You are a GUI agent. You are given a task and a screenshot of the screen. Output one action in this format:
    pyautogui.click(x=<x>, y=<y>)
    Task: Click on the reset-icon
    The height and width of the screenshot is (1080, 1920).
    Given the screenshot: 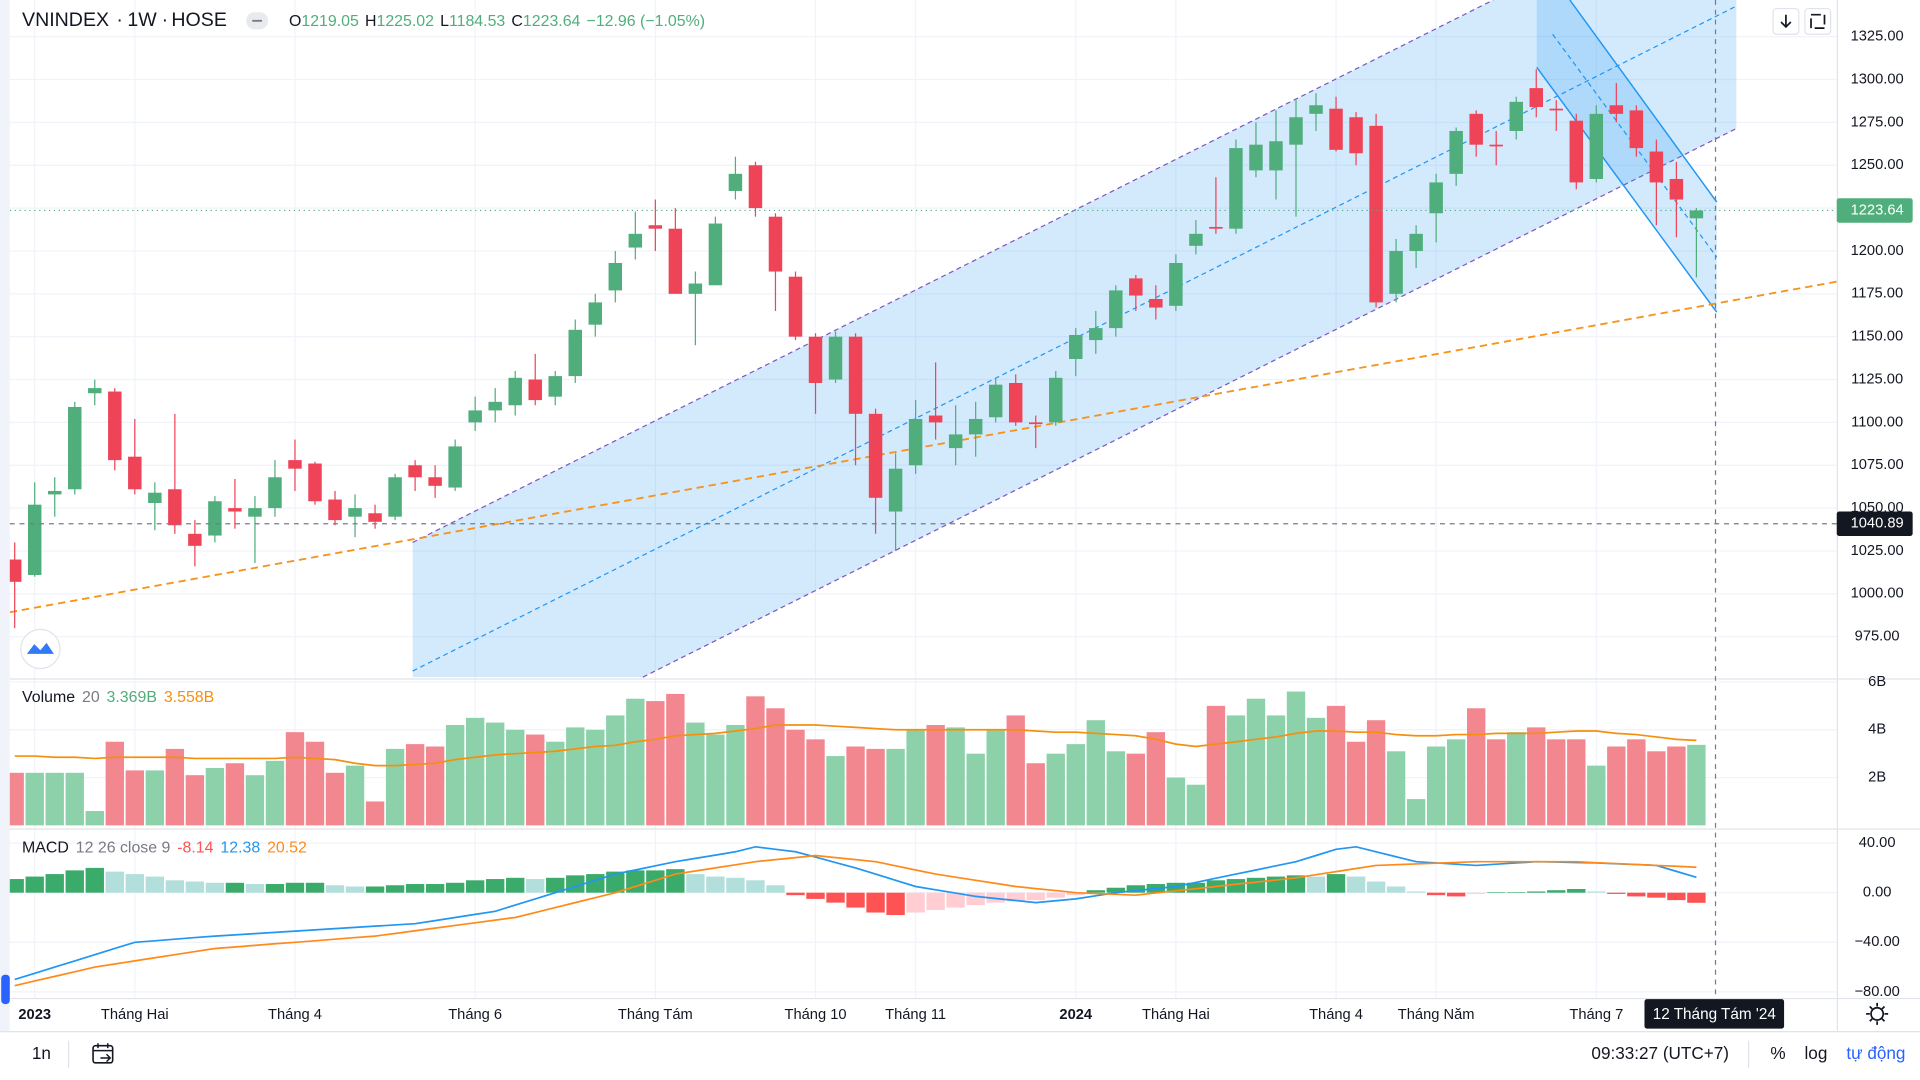 What is the action you would take?
    pyautogui.click(x=1818, y=21)
    